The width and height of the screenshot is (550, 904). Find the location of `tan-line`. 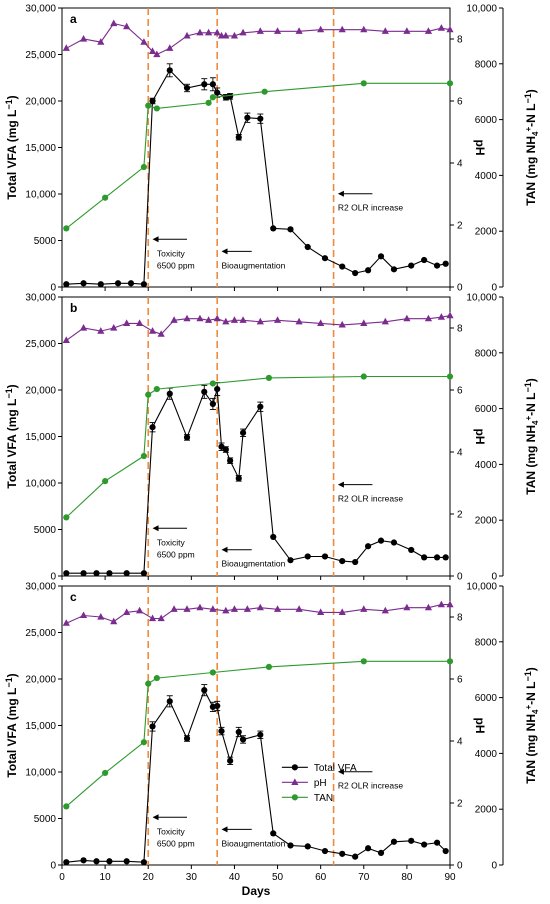

tan-line is located at coordinates (257, 155).